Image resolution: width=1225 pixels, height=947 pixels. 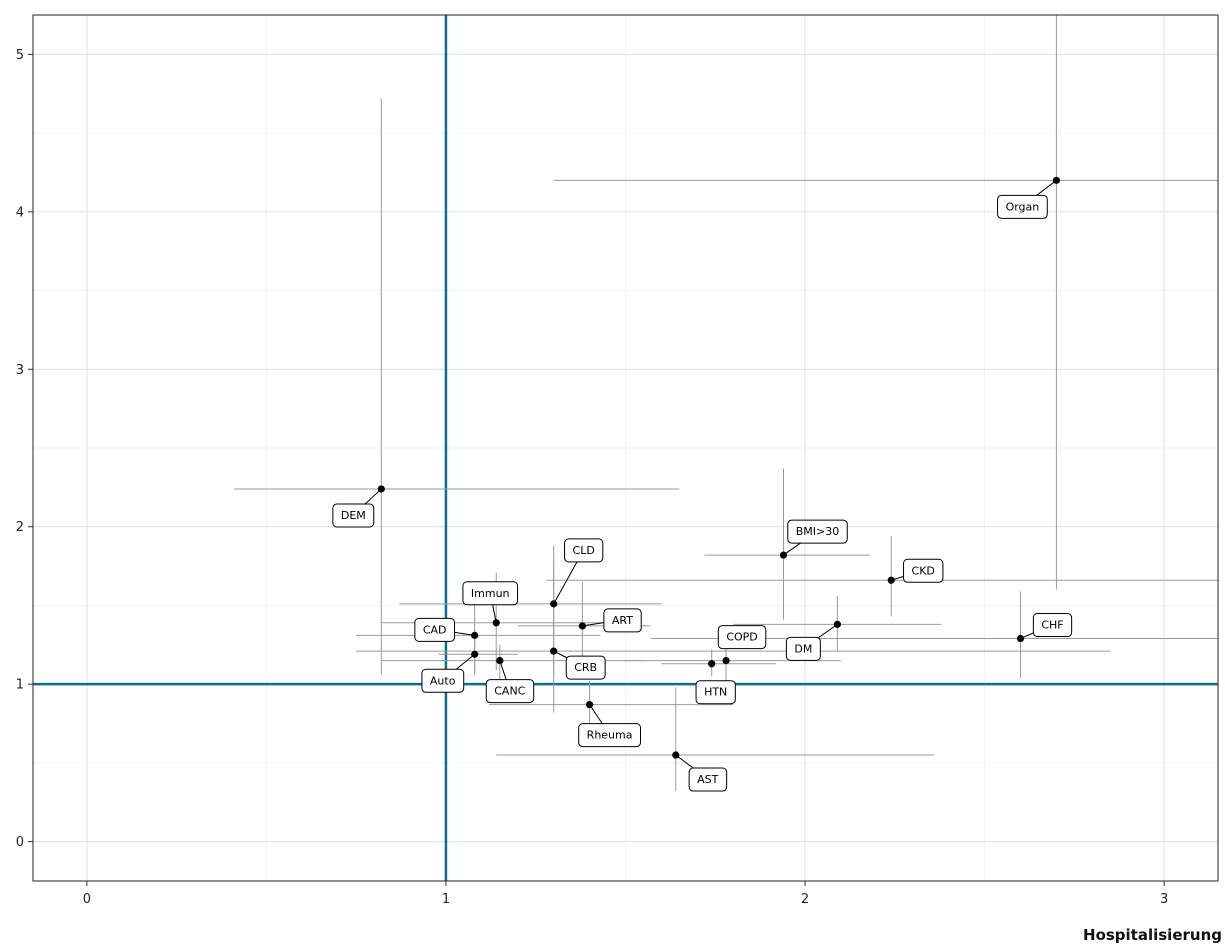 I want to click on point-label-text: CKD, so click(x=923, y=570).